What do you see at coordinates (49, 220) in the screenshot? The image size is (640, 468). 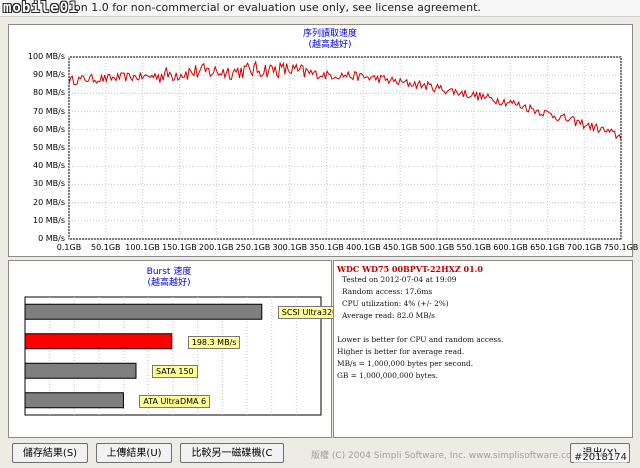 I see `y-tick-label: 10 MB/s` at bounding box center [49, 220].